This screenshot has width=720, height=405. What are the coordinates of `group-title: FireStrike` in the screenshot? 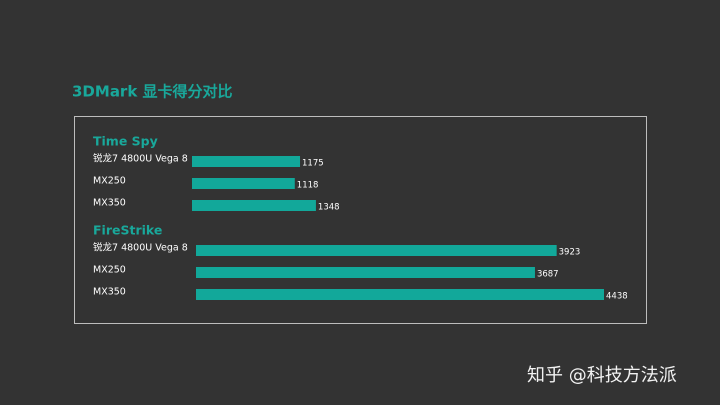 It's located at (127, 230).